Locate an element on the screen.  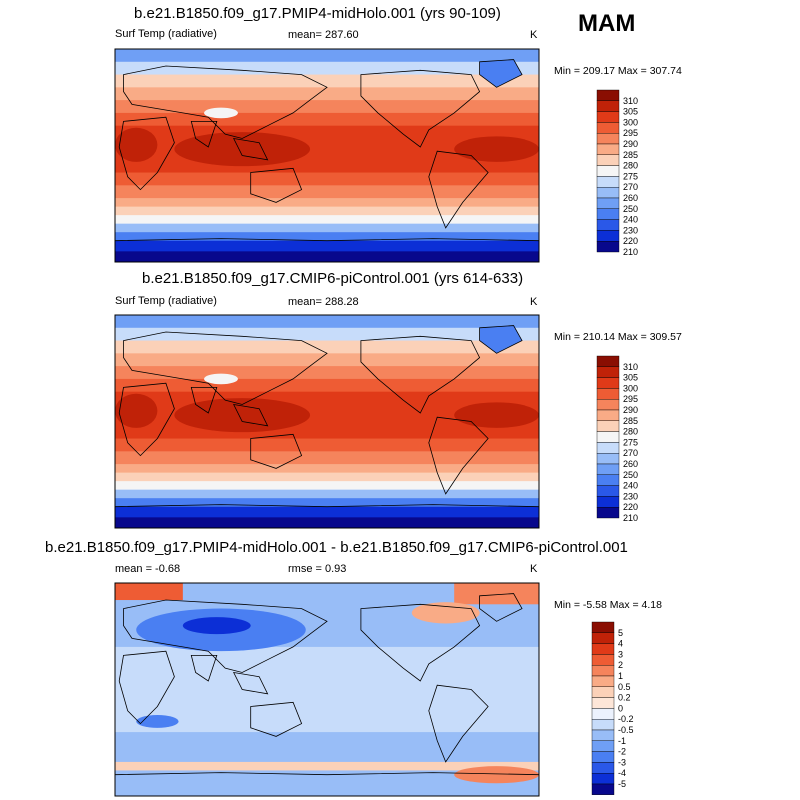
colorbar-tick-label: 260 is located at coordinates (630, 464).